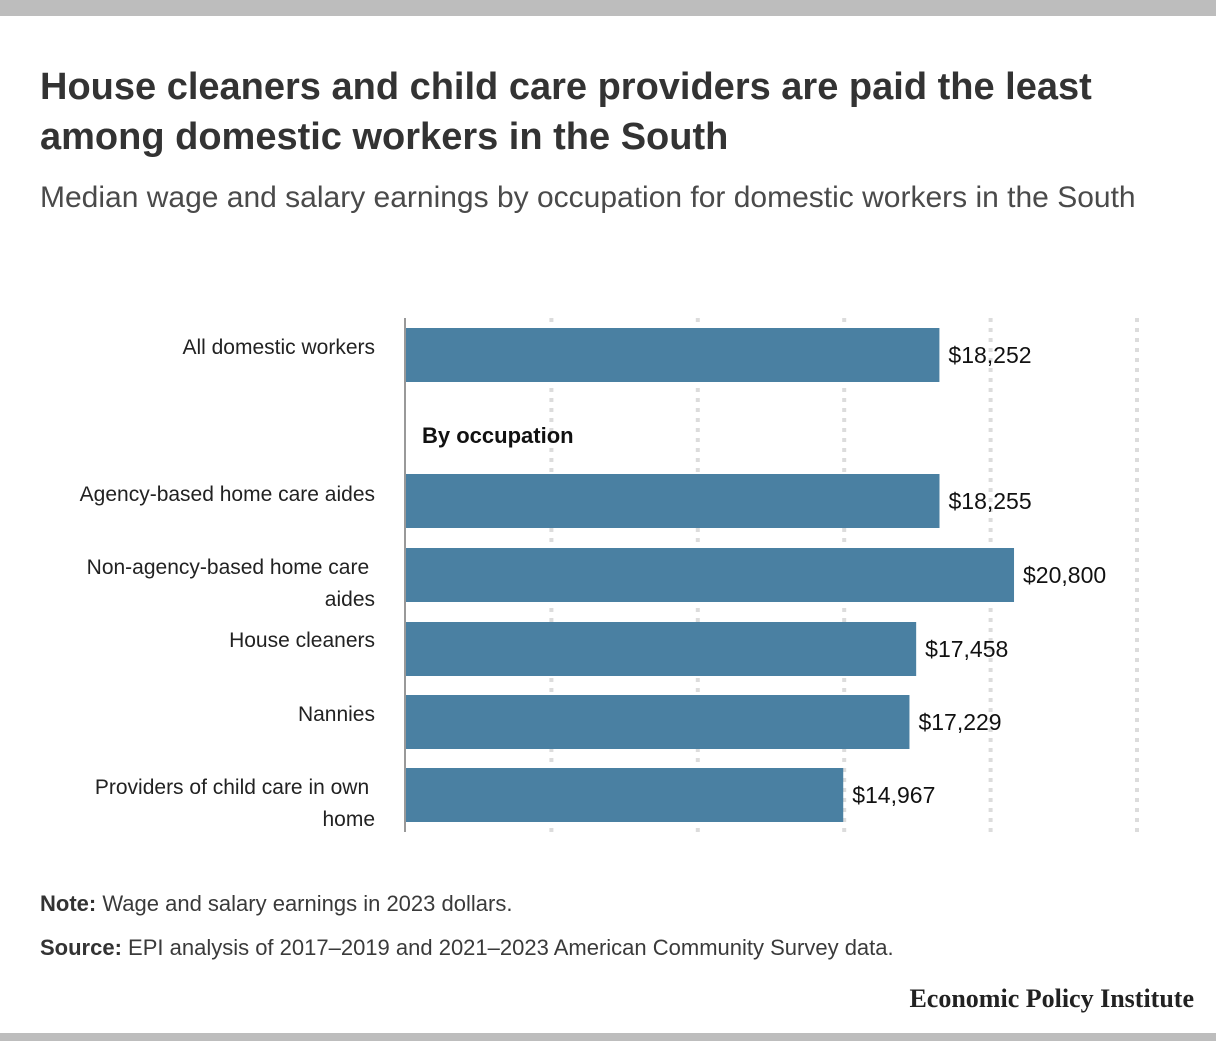 Image resolution: width=1216 pixels, height=1041 pixels. I want to click on category-label-non-agency-based-home-care-aides: Non-agency-based home care aides, so click(231, 583).